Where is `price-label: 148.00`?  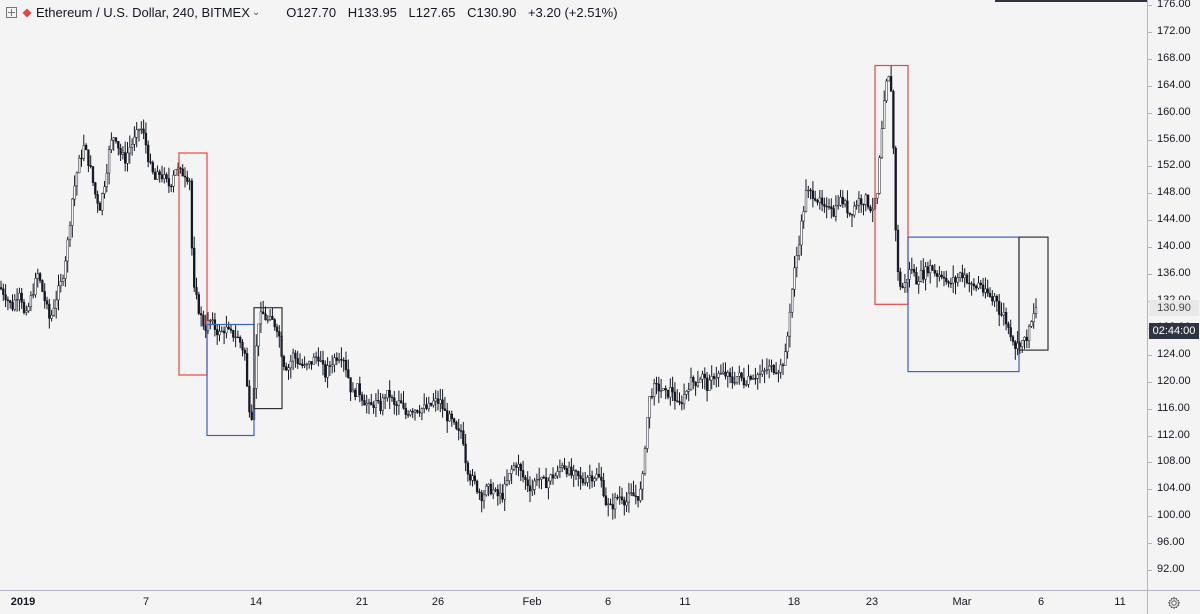
price-label: 148.00 is located at coordinates (1174, 192).